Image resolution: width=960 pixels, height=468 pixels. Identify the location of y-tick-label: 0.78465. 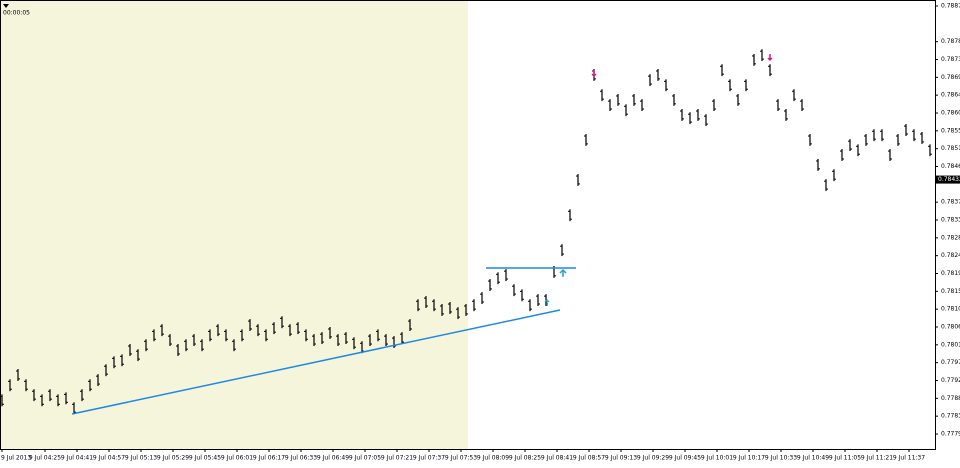
(950, 166).